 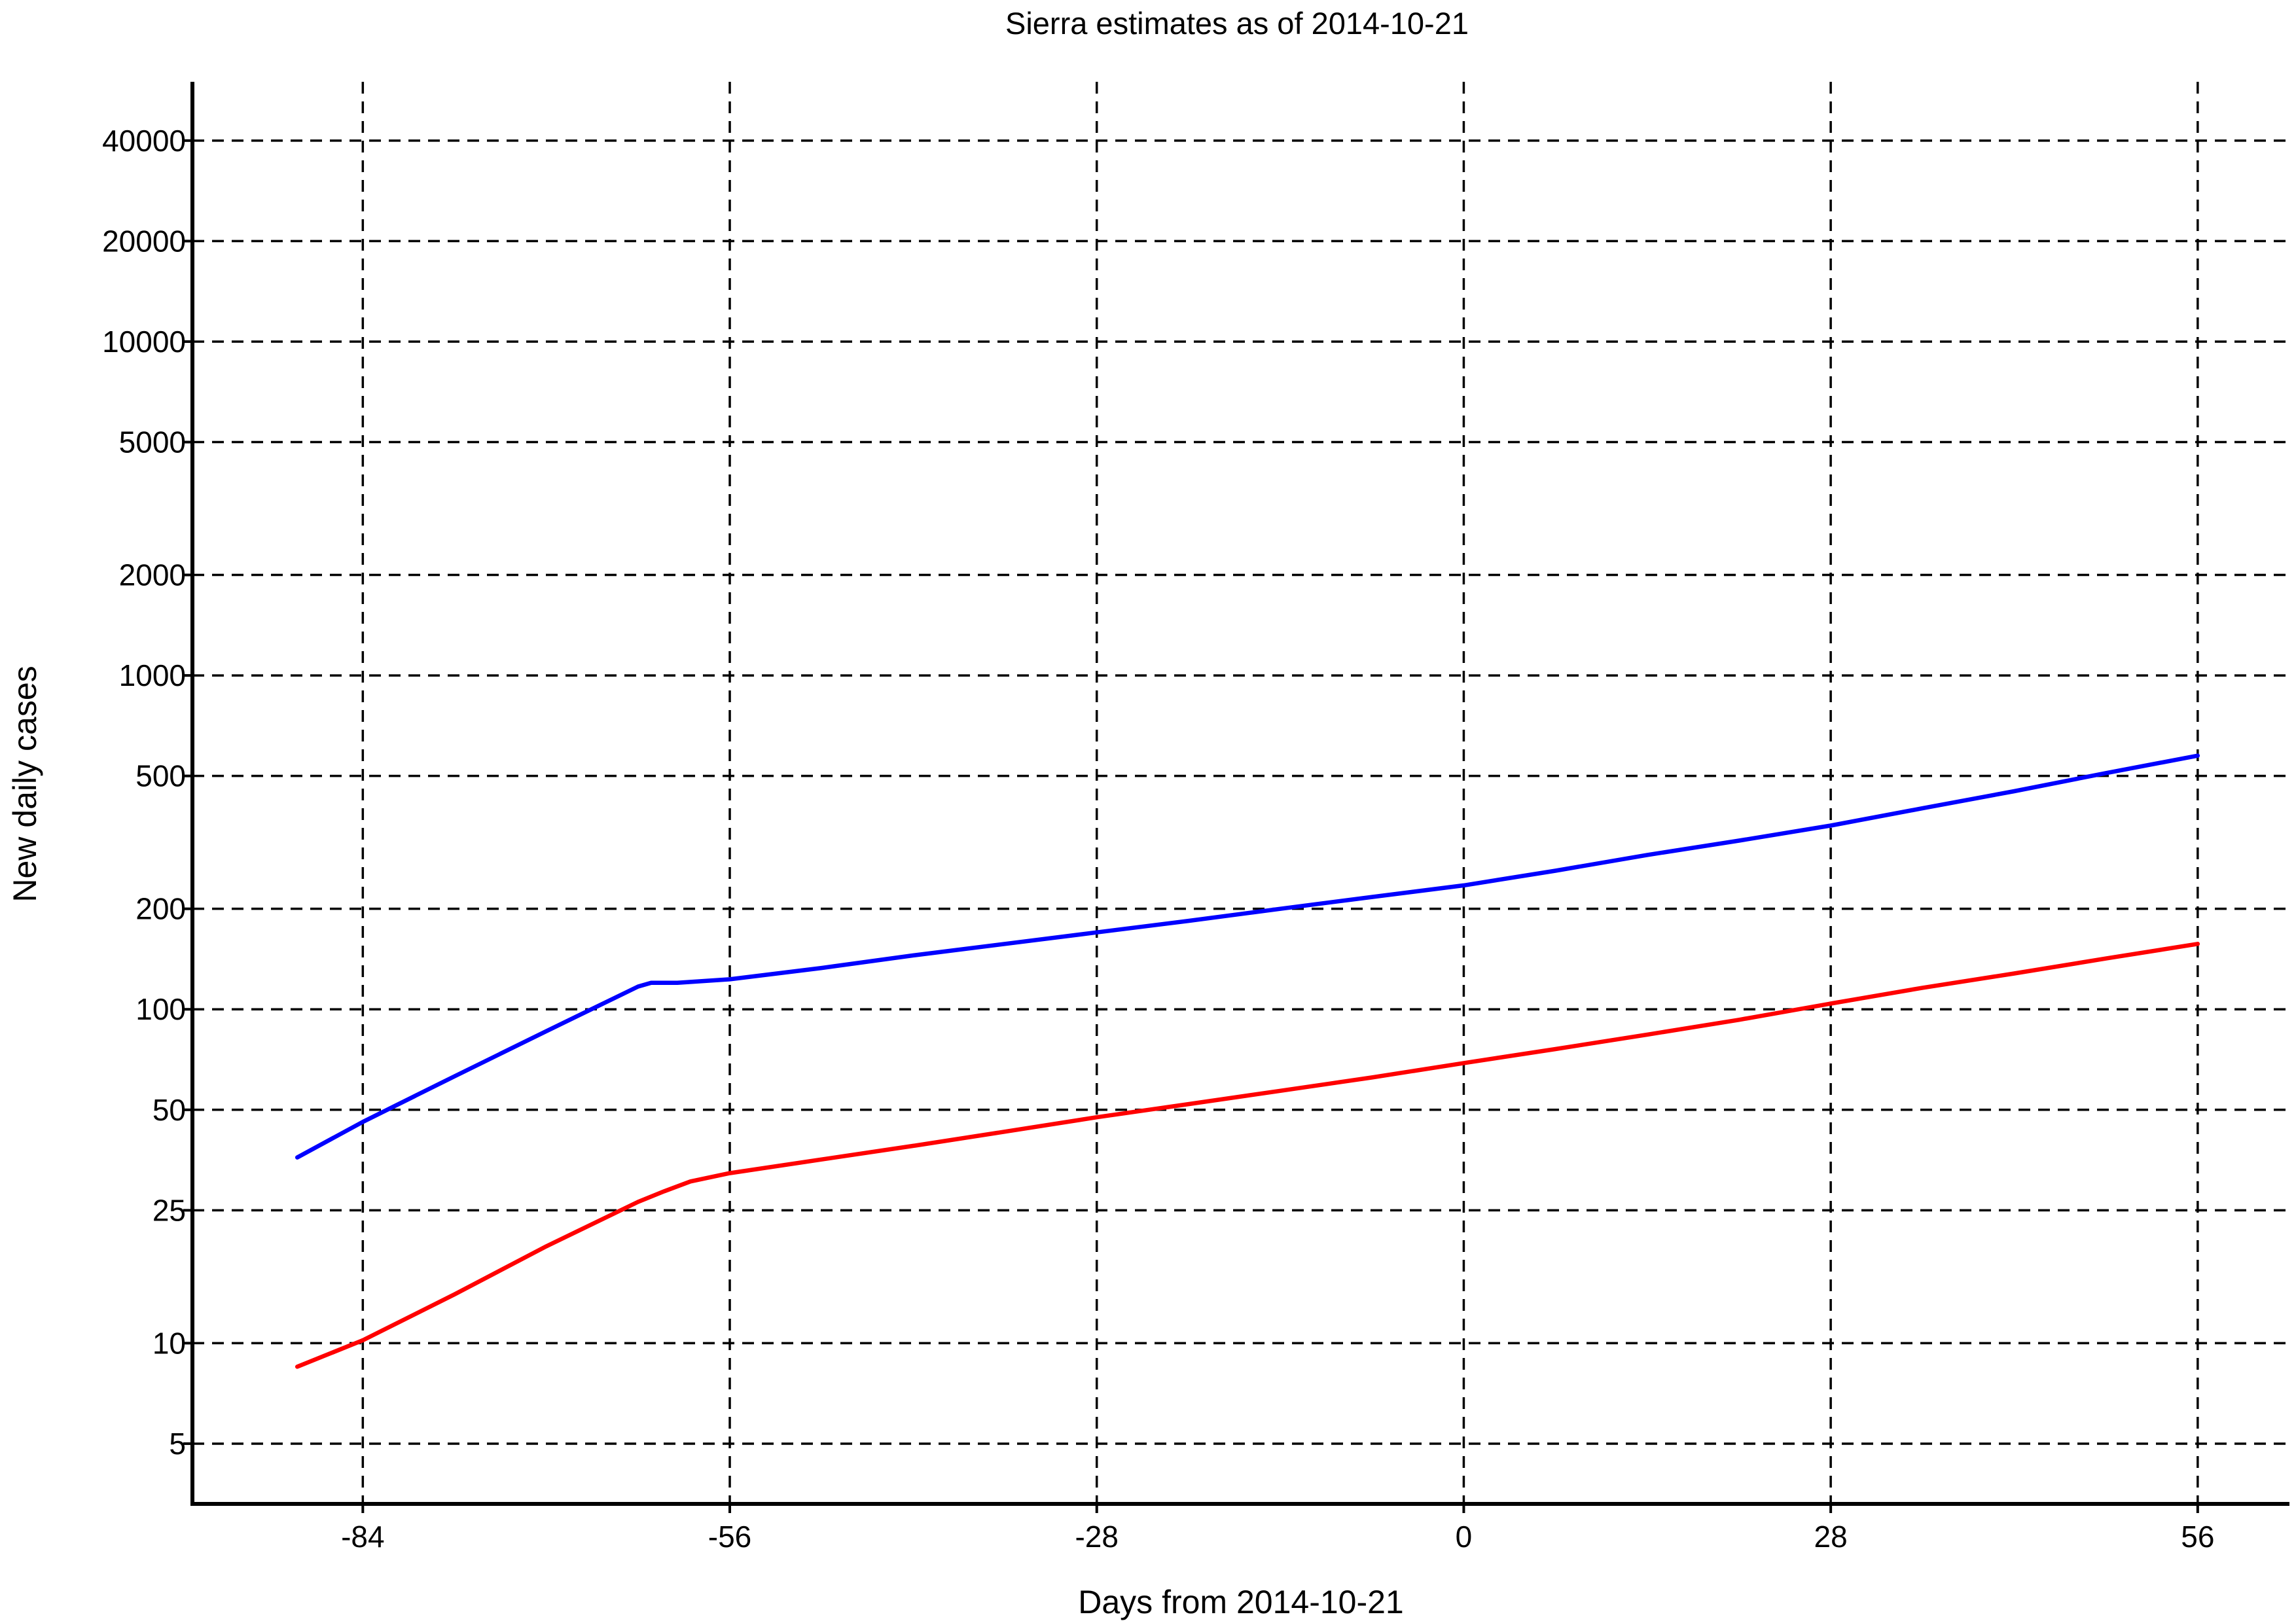 What do you see at coordinates (1240, 1602) in the screenshot?
I see `x-axis-label: Days from 2014-10-21` at bounding box center [1240, 1602].